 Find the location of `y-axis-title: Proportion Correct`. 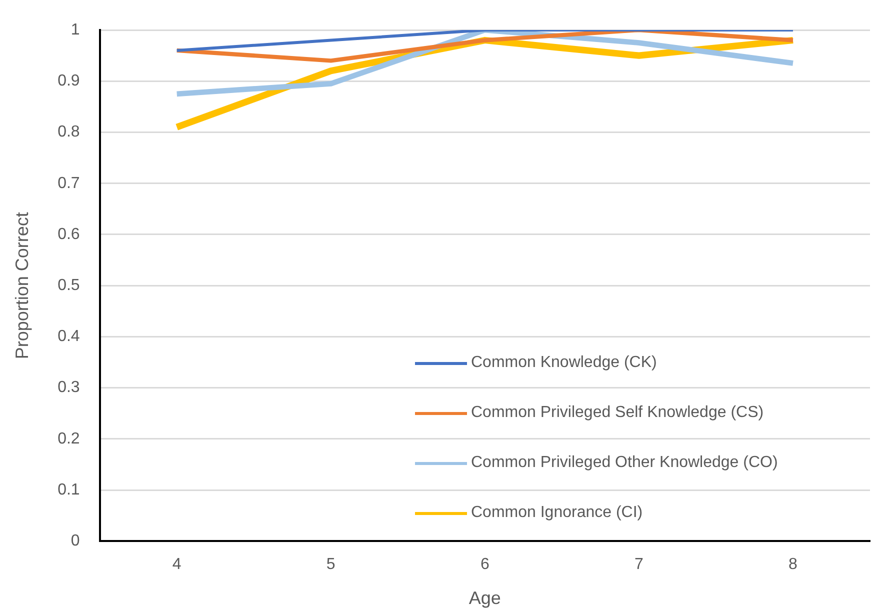

y-axis-title: Proportion Correct is located at coordinates (22, 286).